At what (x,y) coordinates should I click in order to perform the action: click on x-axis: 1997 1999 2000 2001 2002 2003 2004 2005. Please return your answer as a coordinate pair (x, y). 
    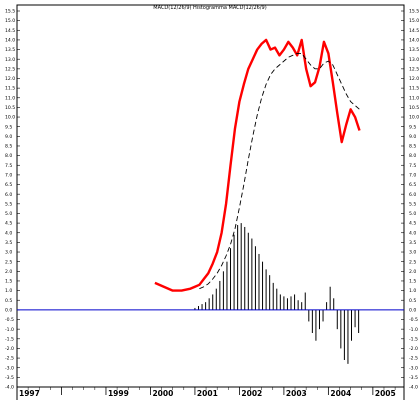
    Looking at the image, I should click on (210, 392).